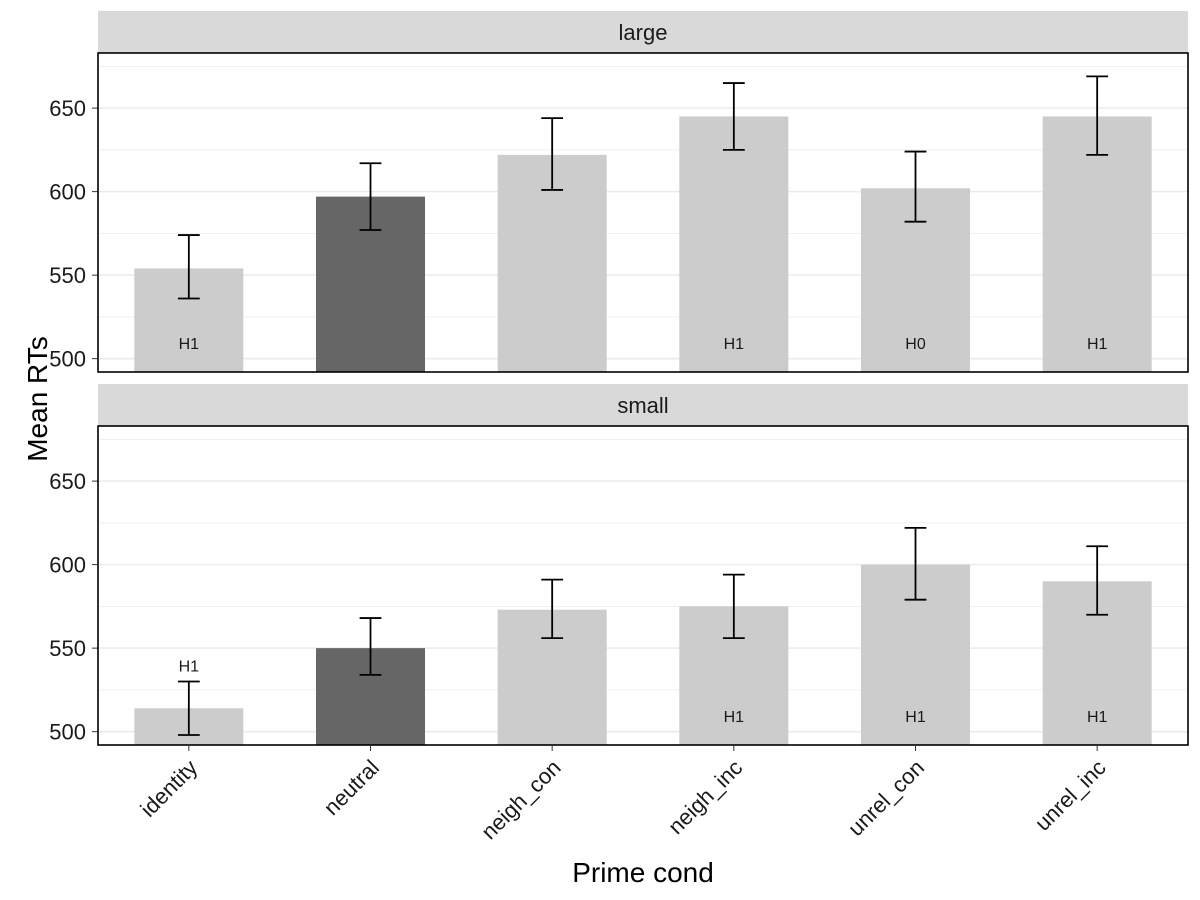 Image resolution: width=1200 pixels, height=900 pixels. Describe the element at coordinates (886, 798) in the screenshot. I see `x-tick-label: unrel_con` at that location.